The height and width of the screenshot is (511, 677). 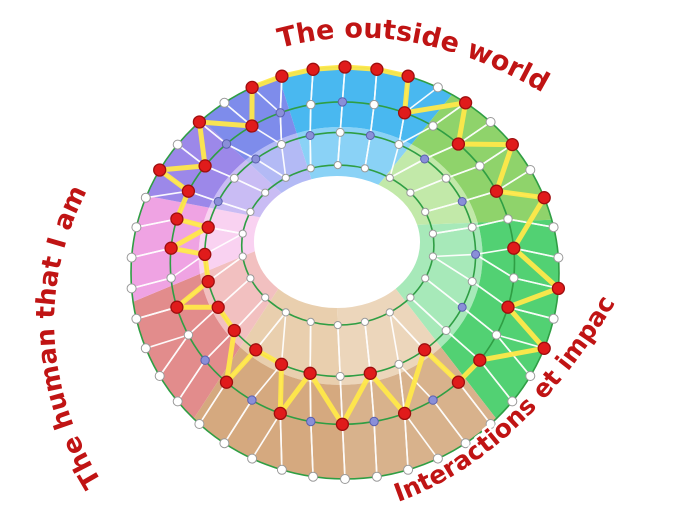 I want to click on sector-purple-inner, so click(x=245, y=189).